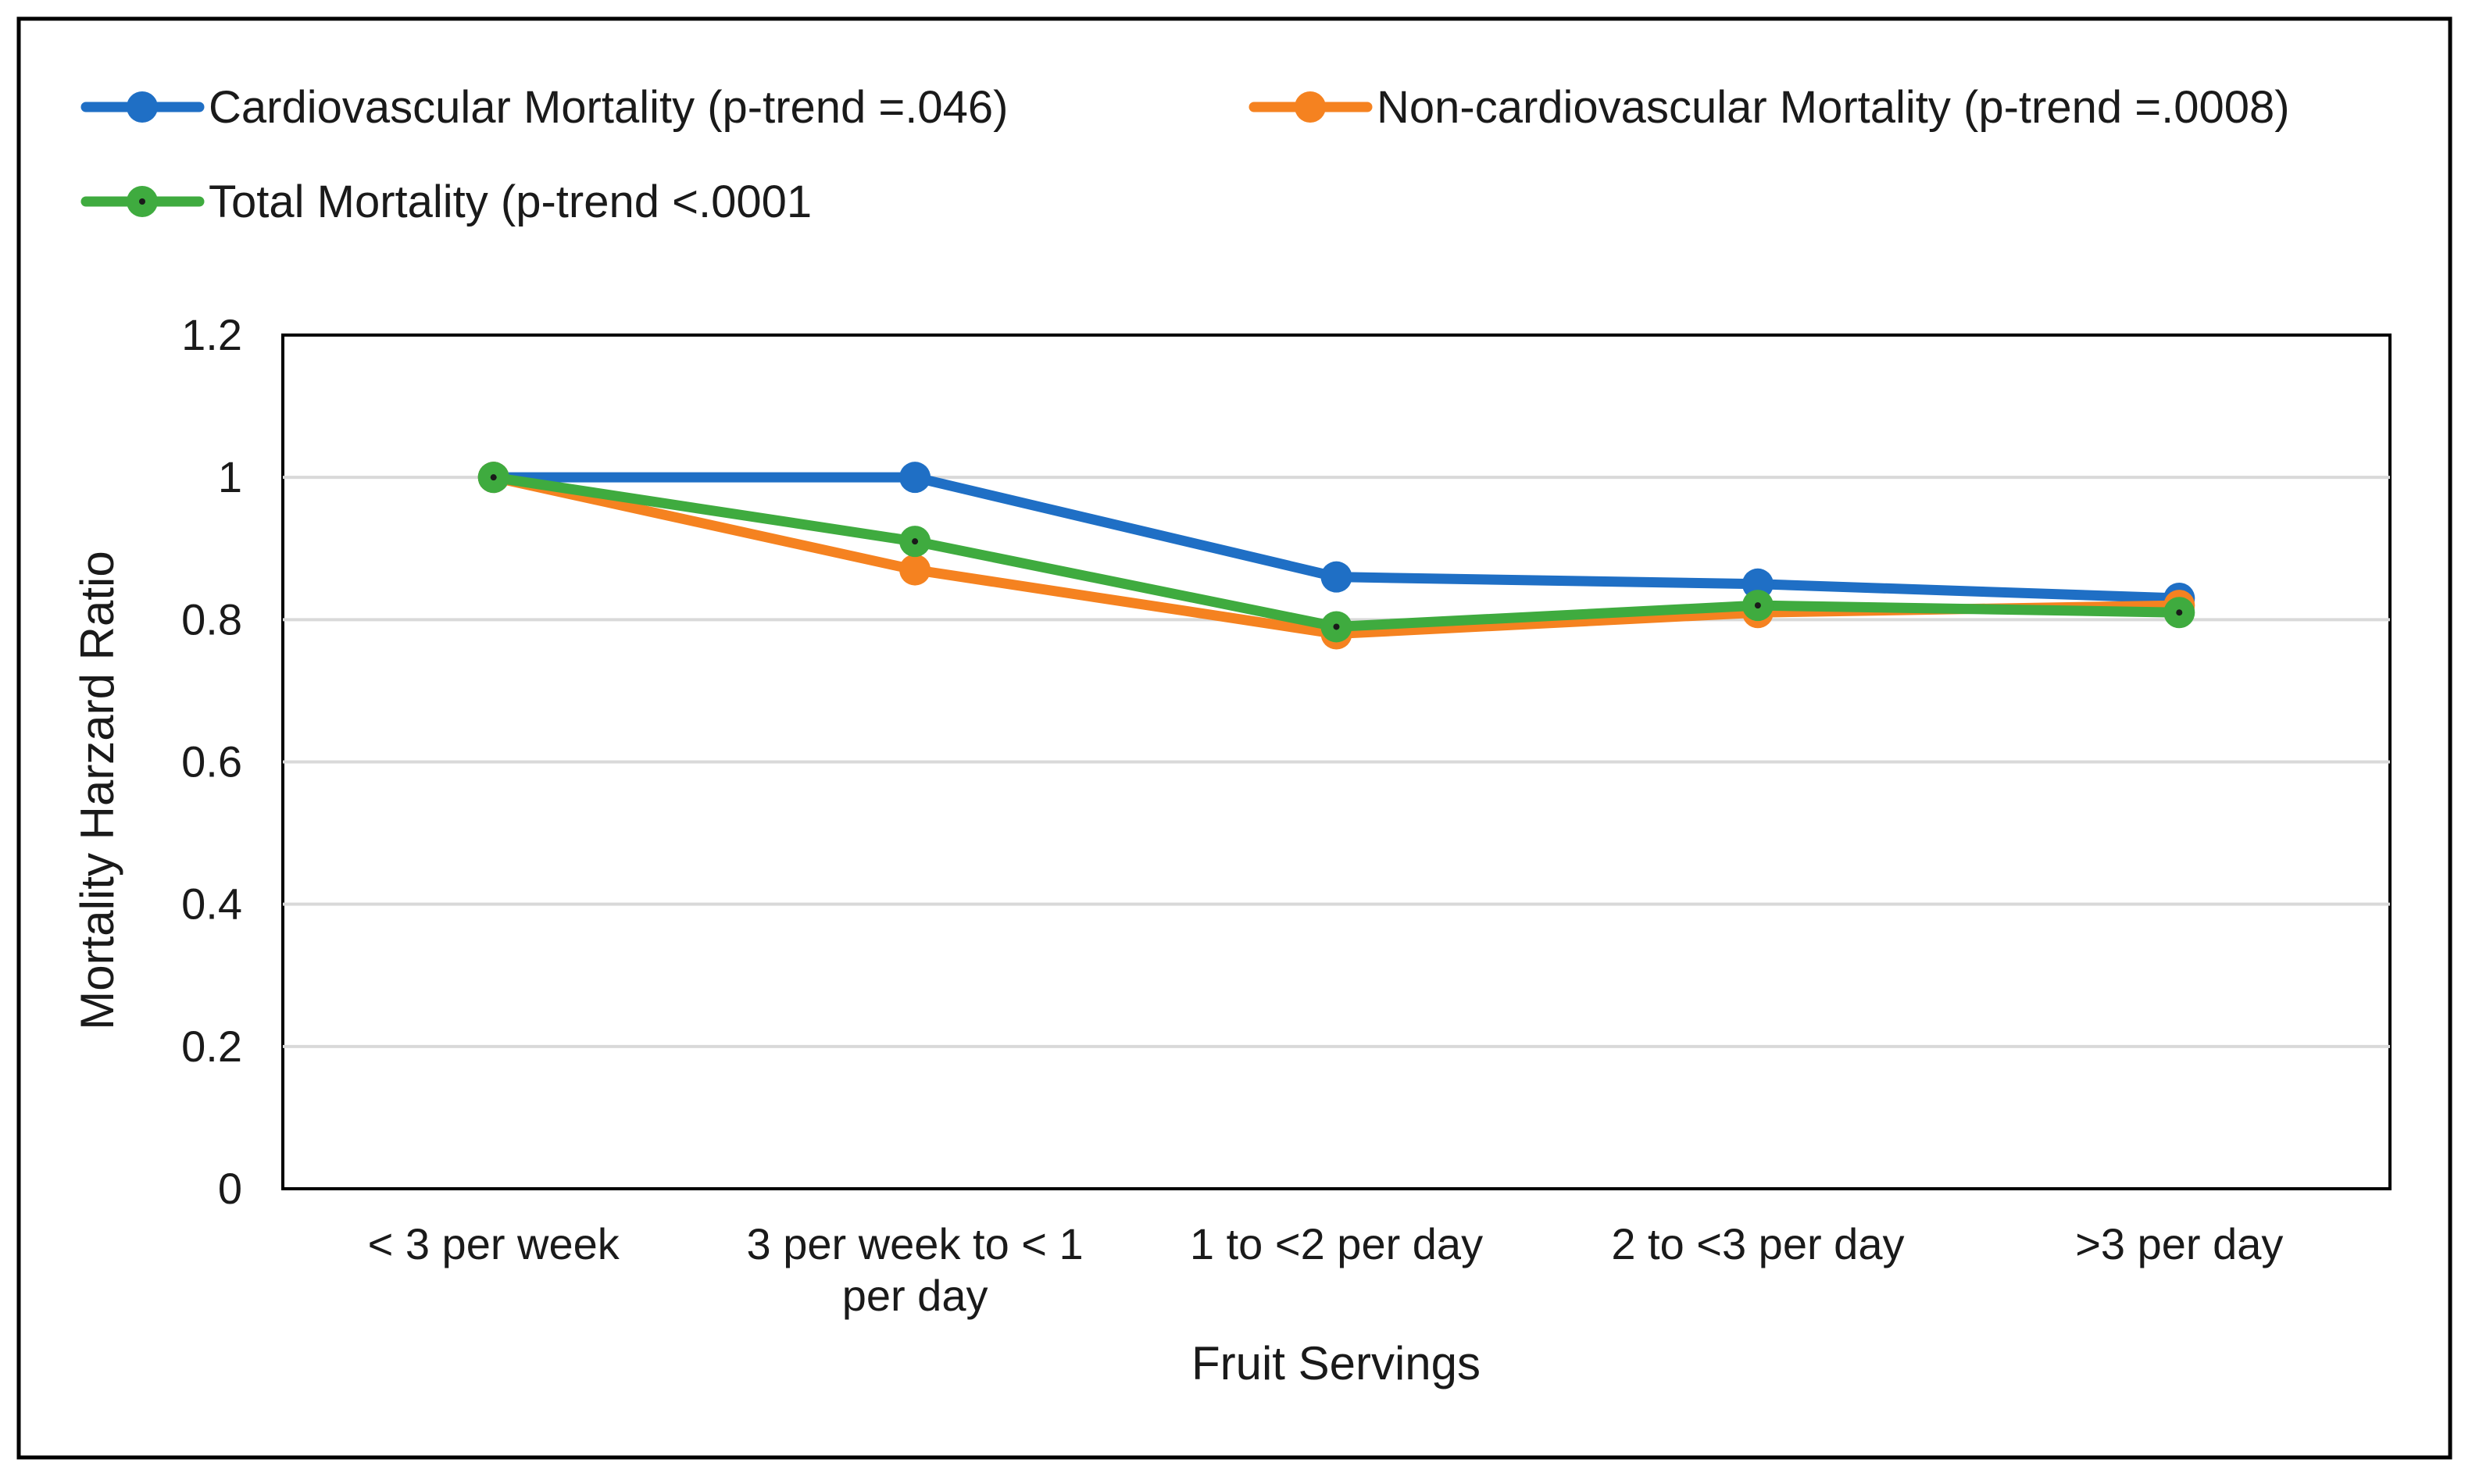 The image size is (2472, 1484). Describe the element at coordinates (211, 904) in the screenshot. I see `y-tick-label: 0.4` at that location.